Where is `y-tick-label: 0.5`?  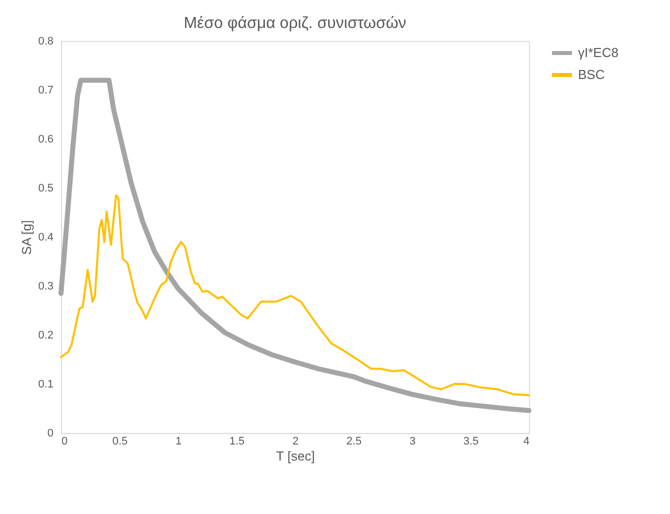 y-tick-label: 0.5 is located at coordinates (46, 188).